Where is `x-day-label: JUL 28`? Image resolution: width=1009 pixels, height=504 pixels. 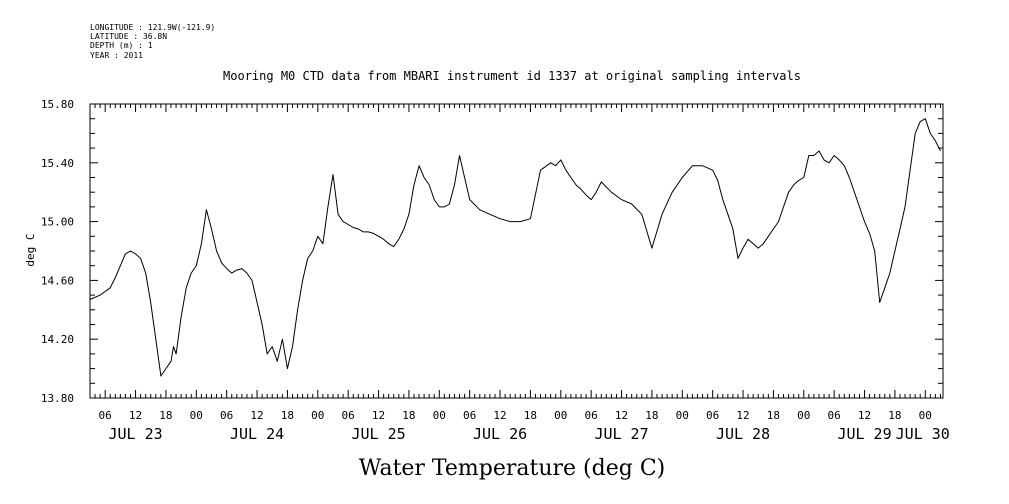 x-day-label: JUL 28 is located at coordinates (743, 434).